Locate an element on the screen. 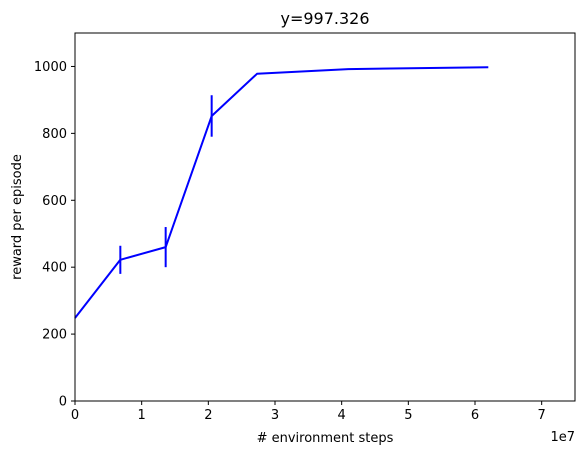  y-axis-label: reward per episode is located at coordinates (17, 217).